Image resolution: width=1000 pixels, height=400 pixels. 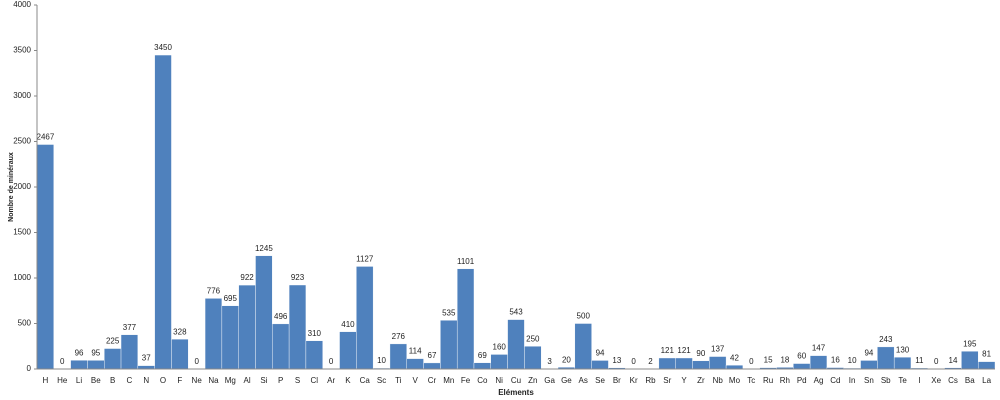 What do you see at coordinates (919, 380) in the screenshot?
I see `x-tick-label: I` at bounding box center [919, 380].